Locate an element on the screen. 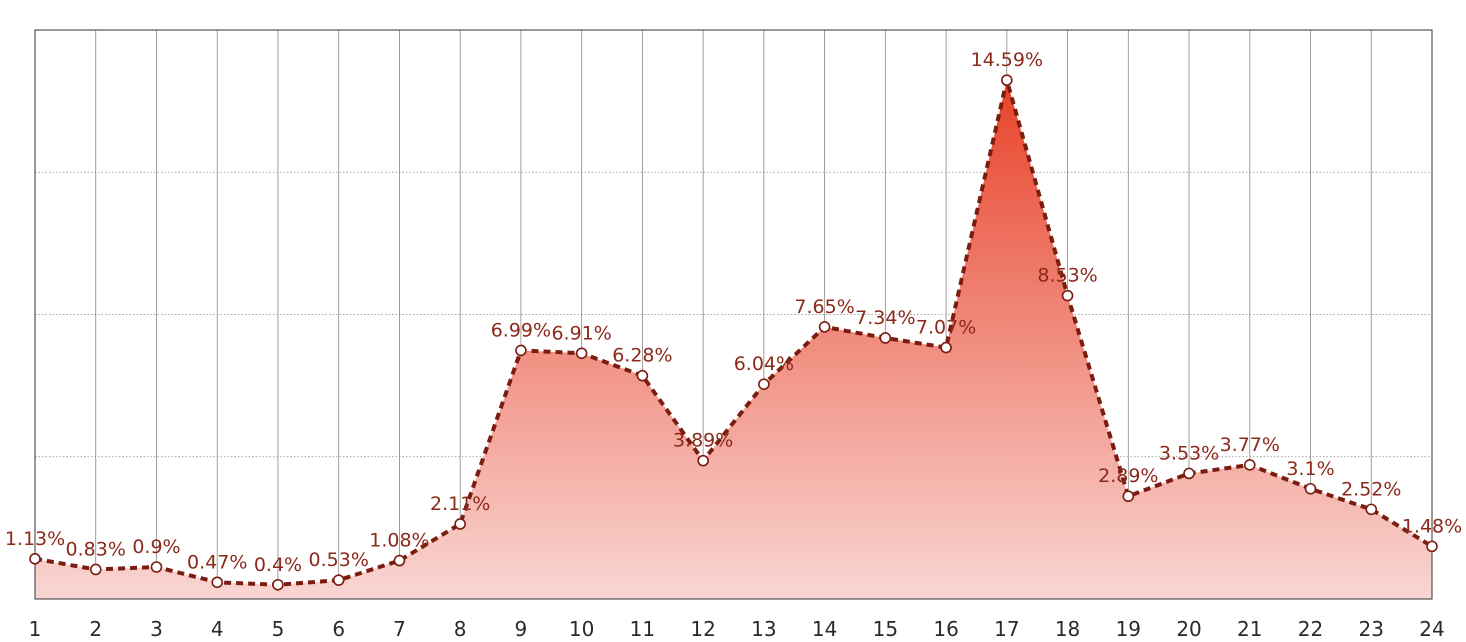 The width and height of the screenshot is (1466, 642). data-label: 3.89% is located at coordinates (703, 441).